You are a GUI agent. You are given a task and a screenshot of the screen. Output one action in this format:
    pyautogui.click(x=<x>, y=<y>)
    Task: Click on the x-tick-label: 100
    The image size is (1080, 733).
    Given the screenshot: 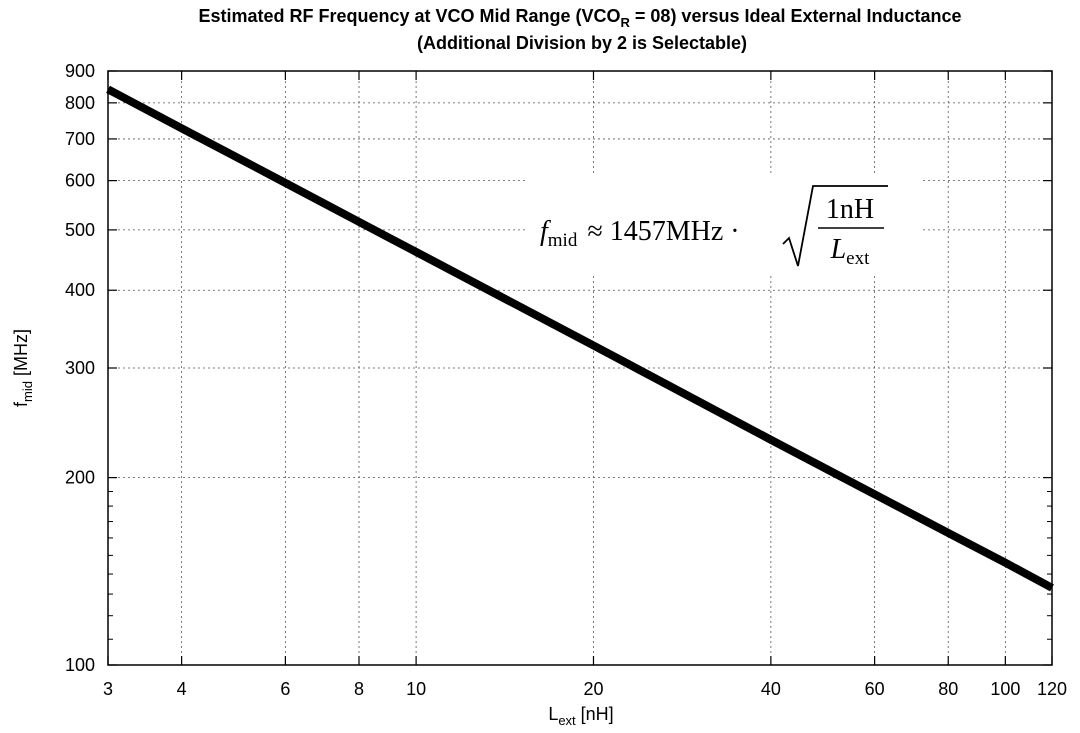 What is the action you would take?
    pyautogui.click(x=1005, y=689)
    